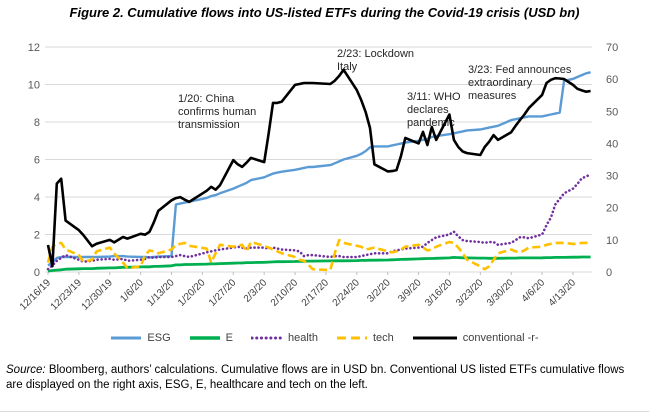  Describe the element at coordinates (347, 67) in the screenshot. I see `annotation-2: Italy` at that location.